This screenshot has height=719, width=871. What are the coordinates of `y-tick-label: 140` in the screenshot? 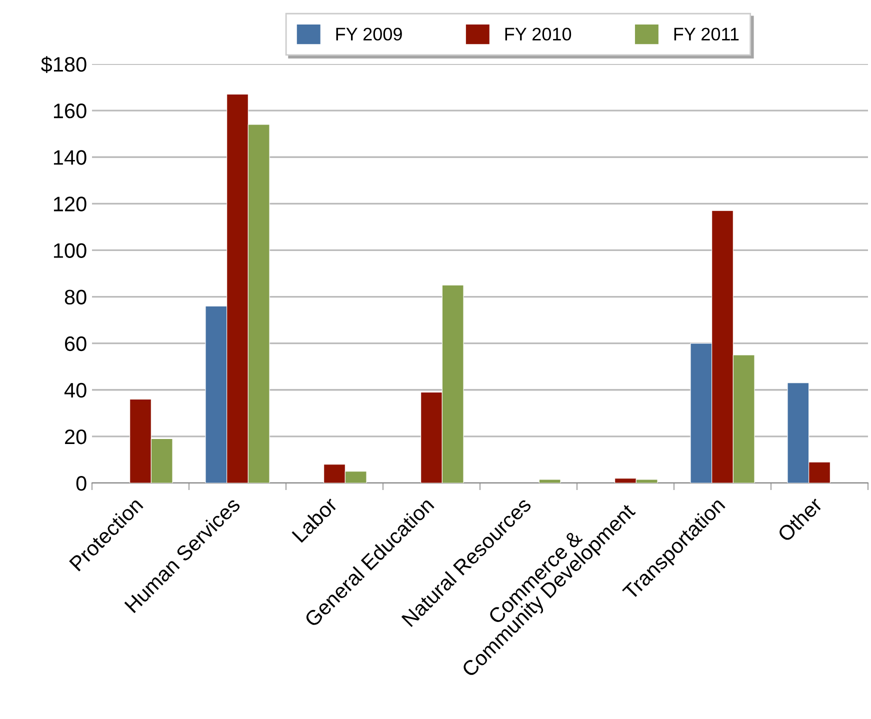 It's located at (70, 157).